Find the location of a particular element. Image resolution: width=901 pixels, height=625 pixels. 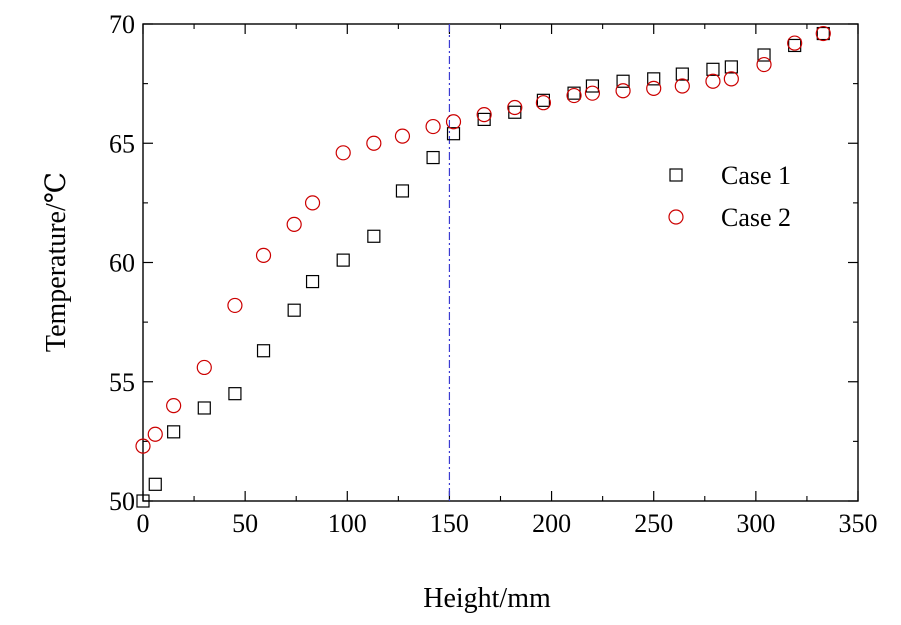

x-tick-label: 300 is located at coordinates (755, 523).